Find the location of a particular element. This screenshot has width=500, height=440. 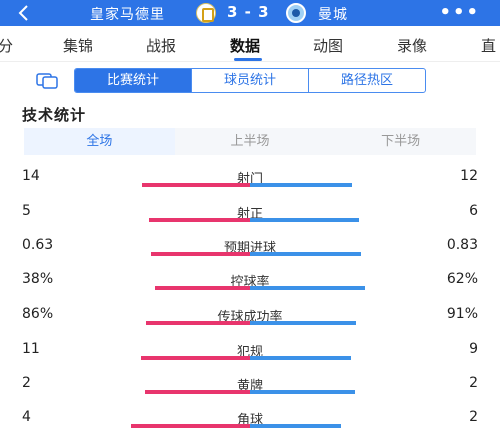

stat-row: 5 射正 6 is located at coordinates (250, 221).